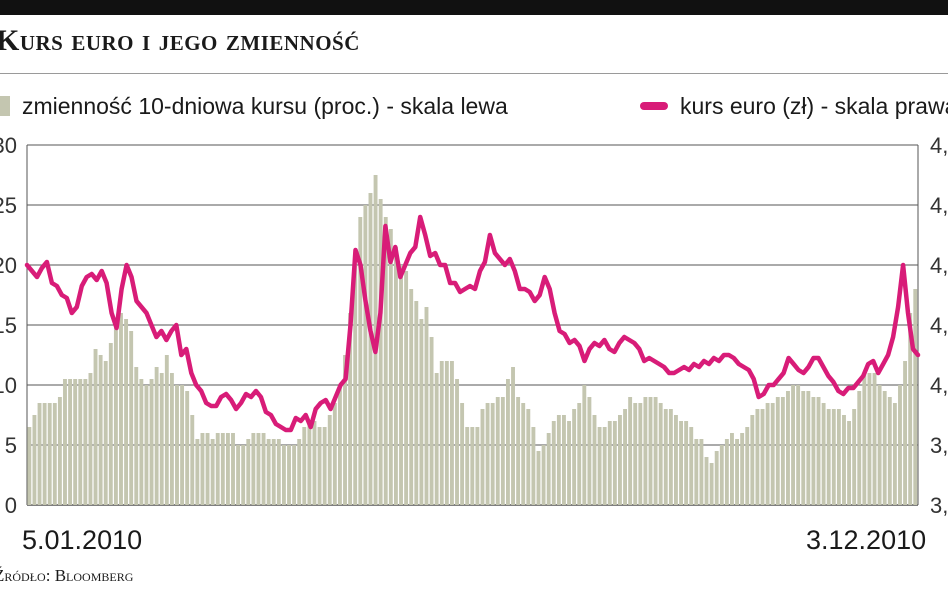  What do you see at coordinates (654, 106) in the screenshot?
I see `legend-line-swatch` at bounding box center [654, 106].